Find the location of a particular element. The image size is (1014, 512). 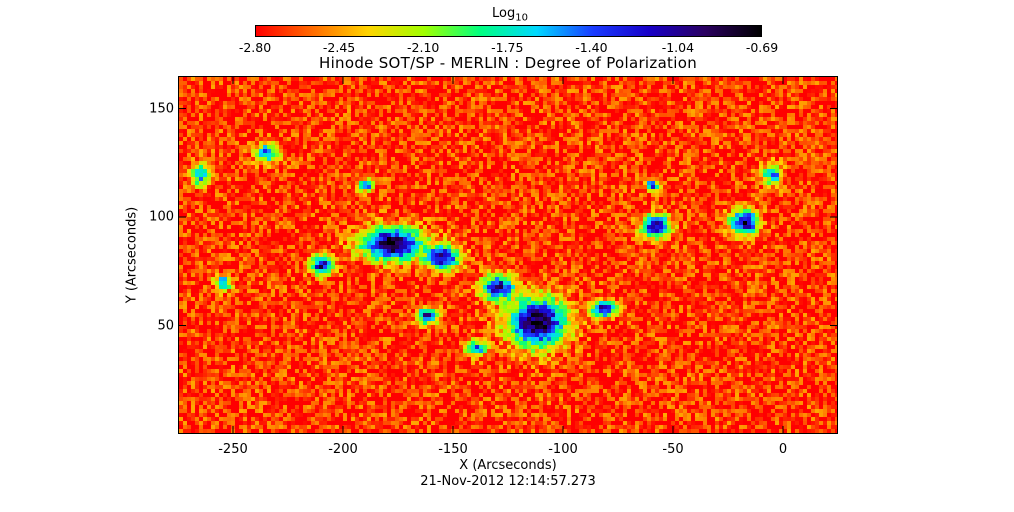

colorbar-tick-label: -1.04 is located at coordinates (678, 47).